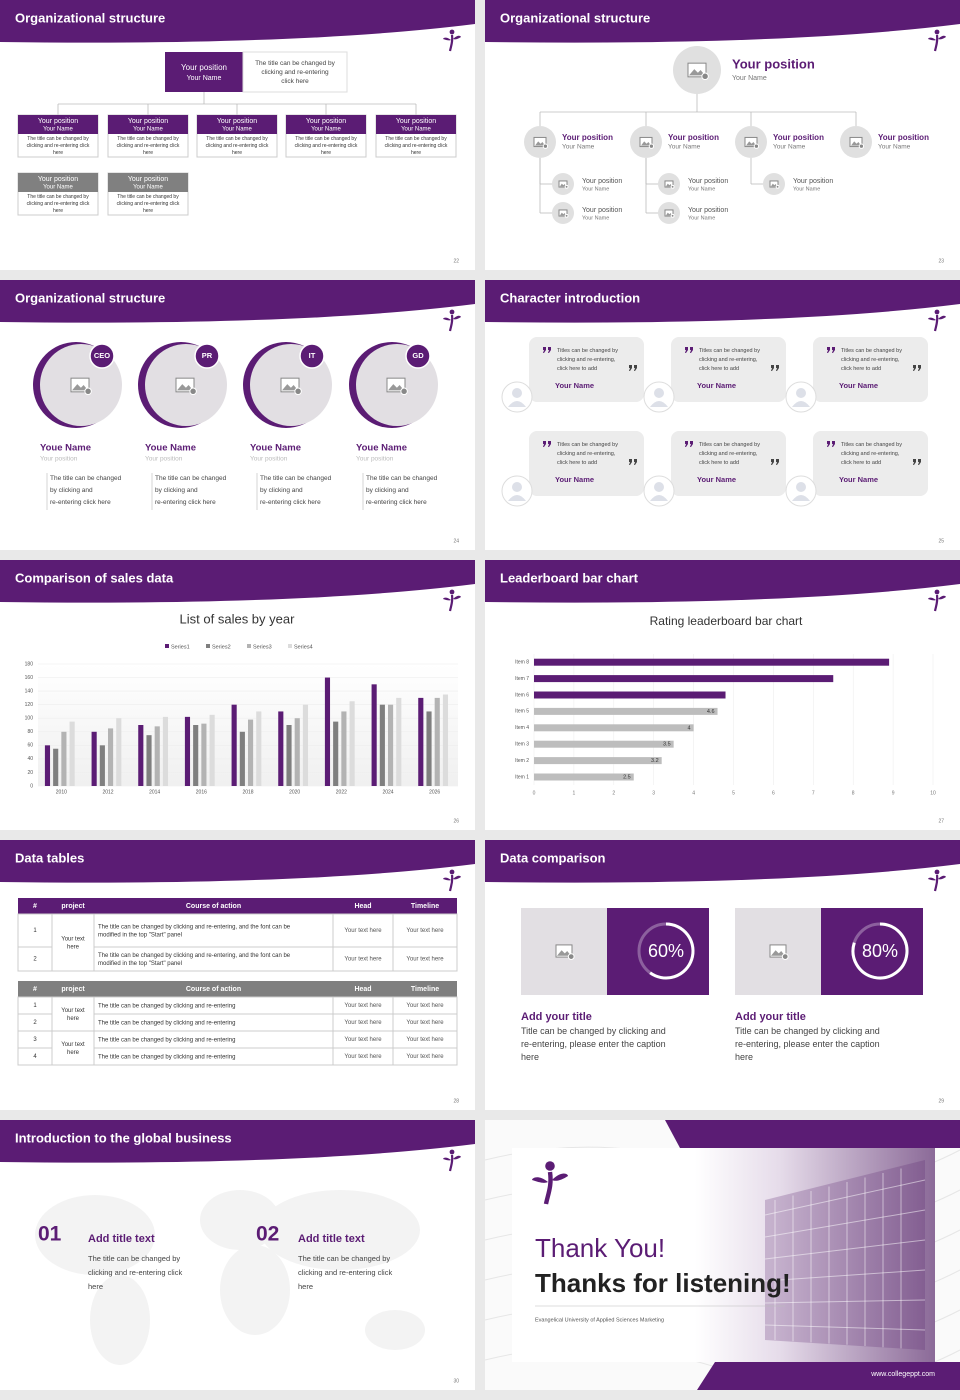 Image resolution: width=960 pixels, height=1400 pixels. What do you see at coordinates (522, 712) in the screenshot?
I see `y-tick-label: Item 5` at bounding box center [522, 712].